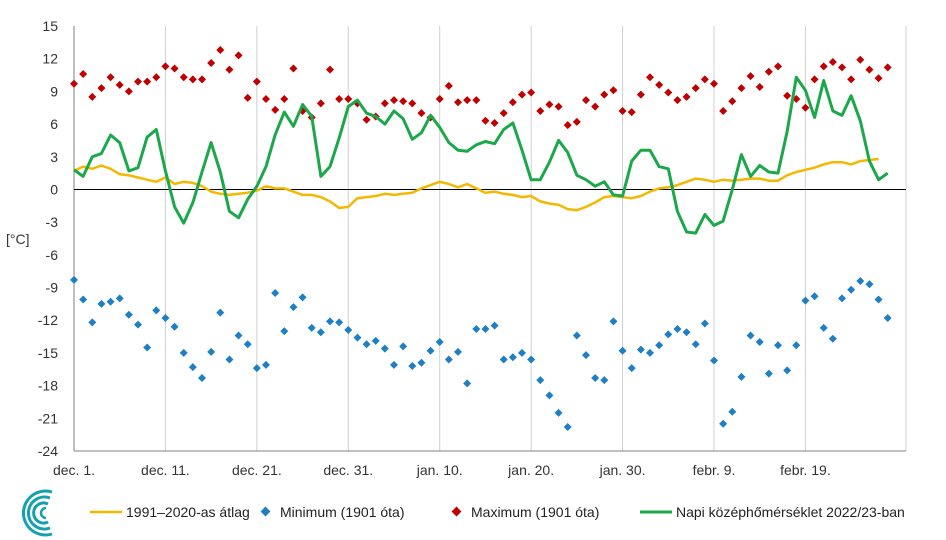  Describe the element at coordinates (188, 512) in the screenshot. I see `legend-avg-label: 1991–2020-as átlag` at that location.